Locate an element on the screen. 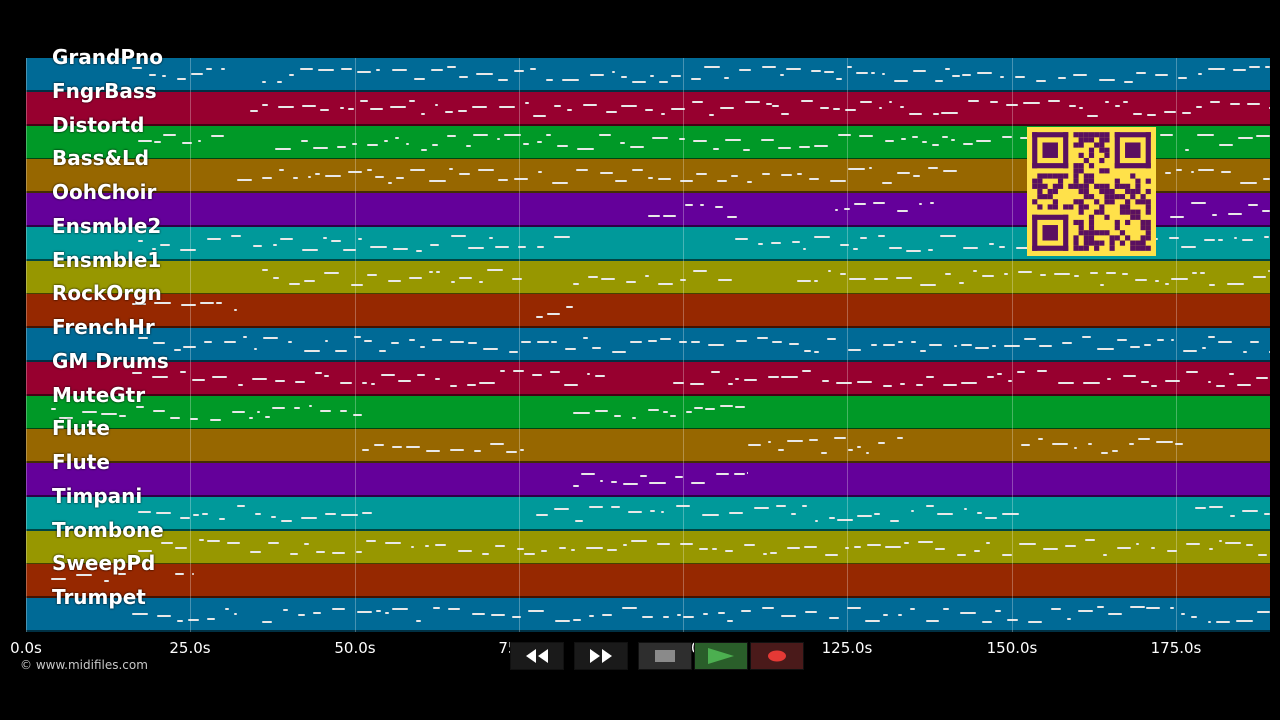 This screenshot has width=1280, height=720. record-button is located at coordinates (777, 656).